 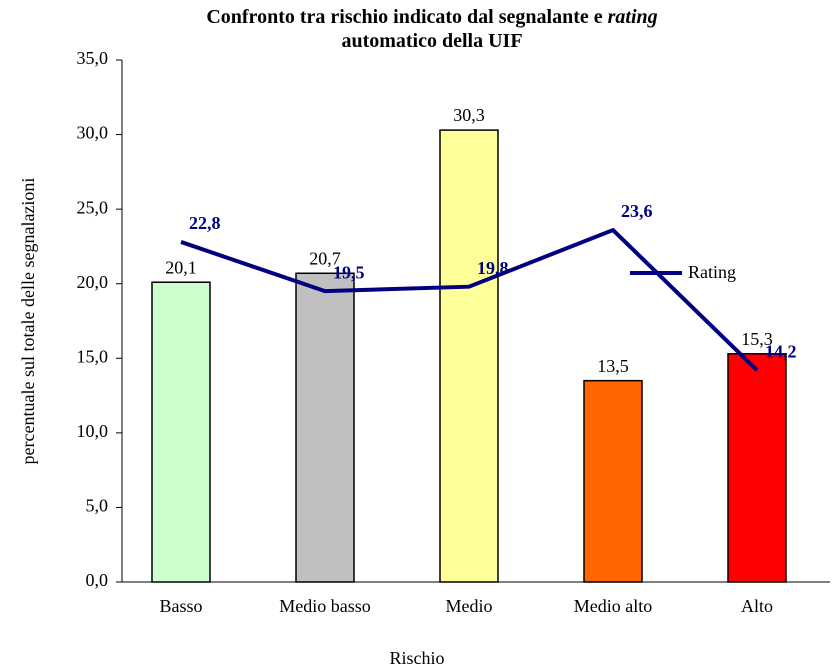 What do you see at coordinates (757, 339) in the screenshot?
I see `bar-value-label: 15,3` at bounding box center [757, 339].